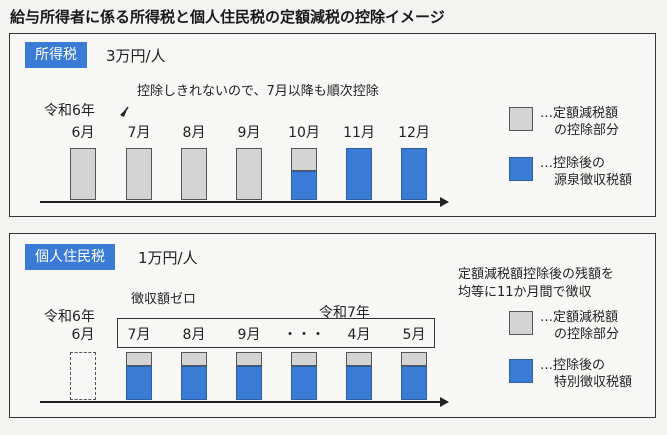 This screenshot has width=667, height=435. What do you see at coordinates (521, 169) in the screenshot?
I see `income-tax-legend-swatch-withholding` at bounding box center [521, 169].